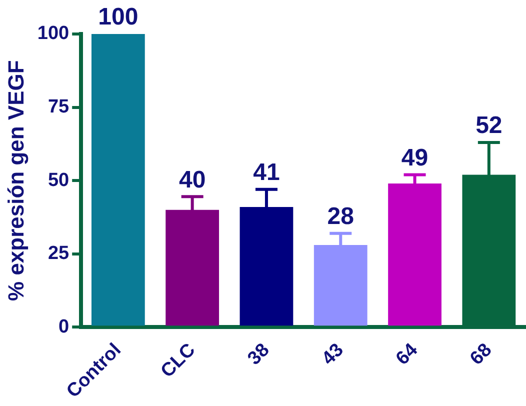 This screenshot has width=526, height=406. Describe the element at coordinates (333, 355) in the screenshot. I see `x-tick-label: 43` at that location.